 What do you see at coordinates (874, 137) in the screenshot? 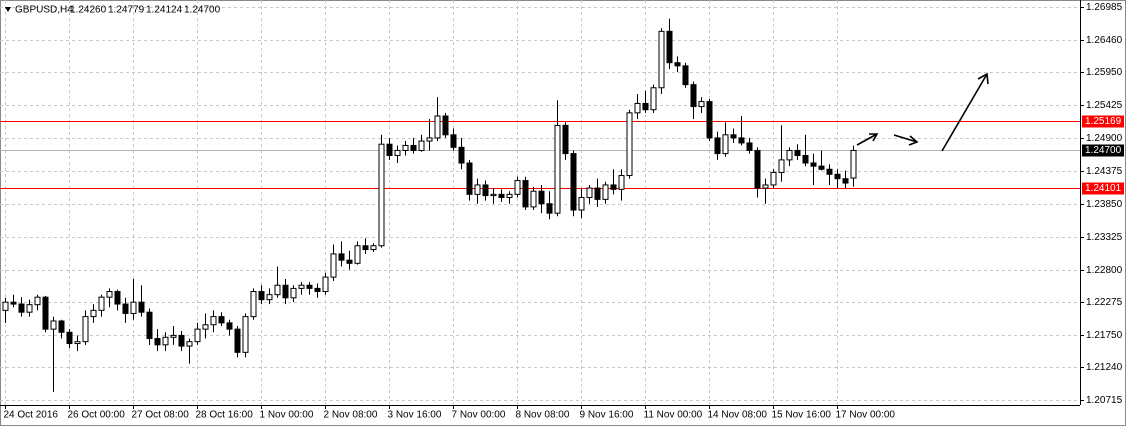
I see `arrow-head` at bounding box center [874, 137].